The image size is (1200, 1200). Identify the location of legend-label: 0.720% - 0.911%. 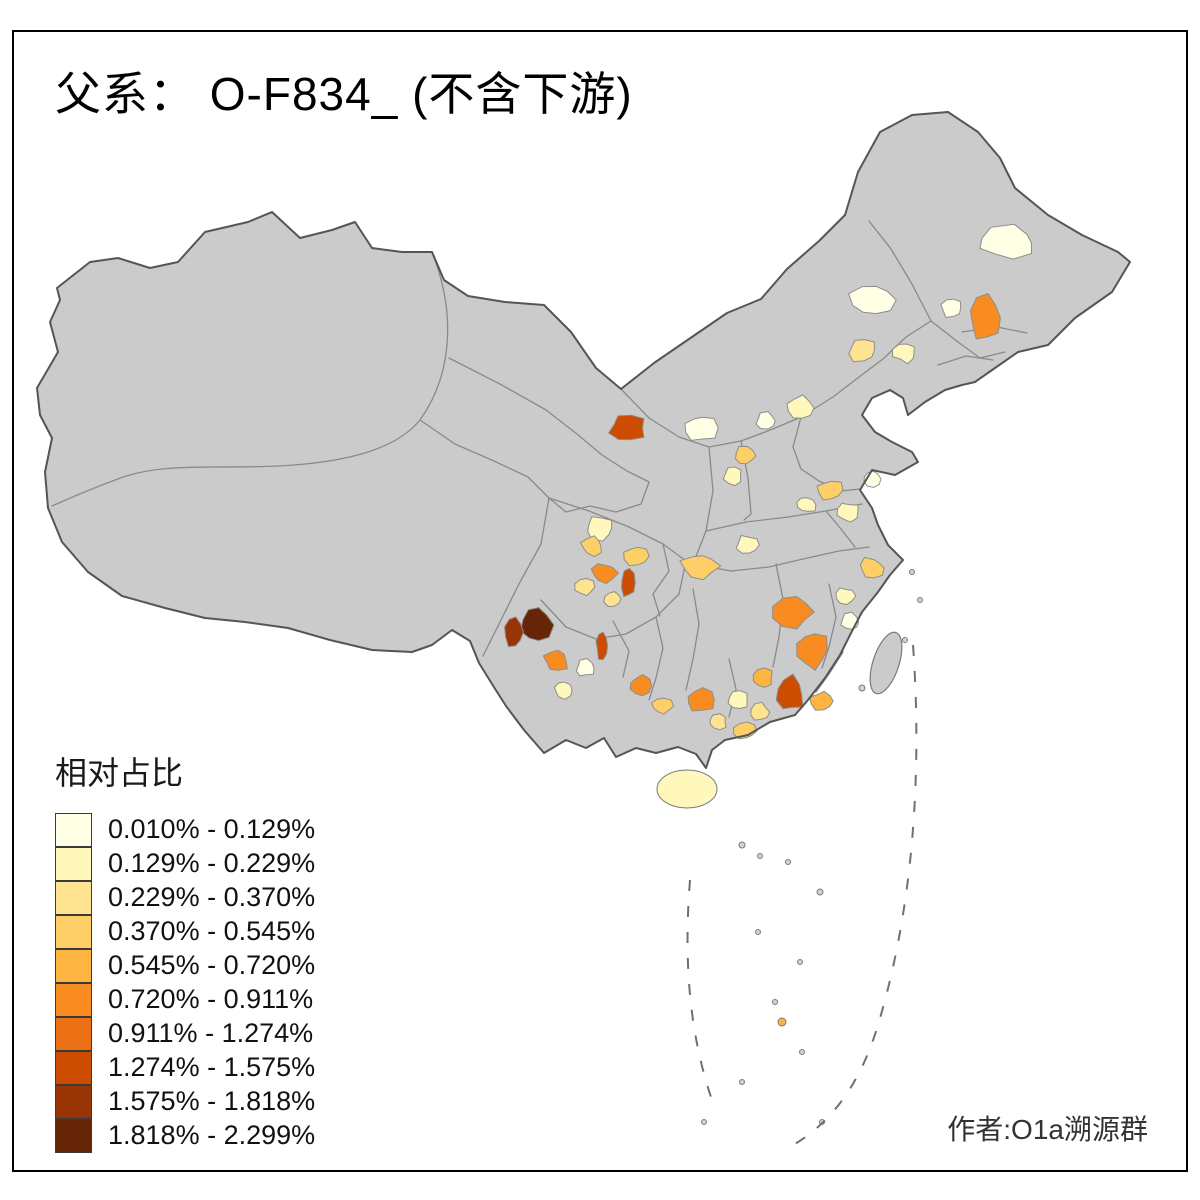
(211, 998).